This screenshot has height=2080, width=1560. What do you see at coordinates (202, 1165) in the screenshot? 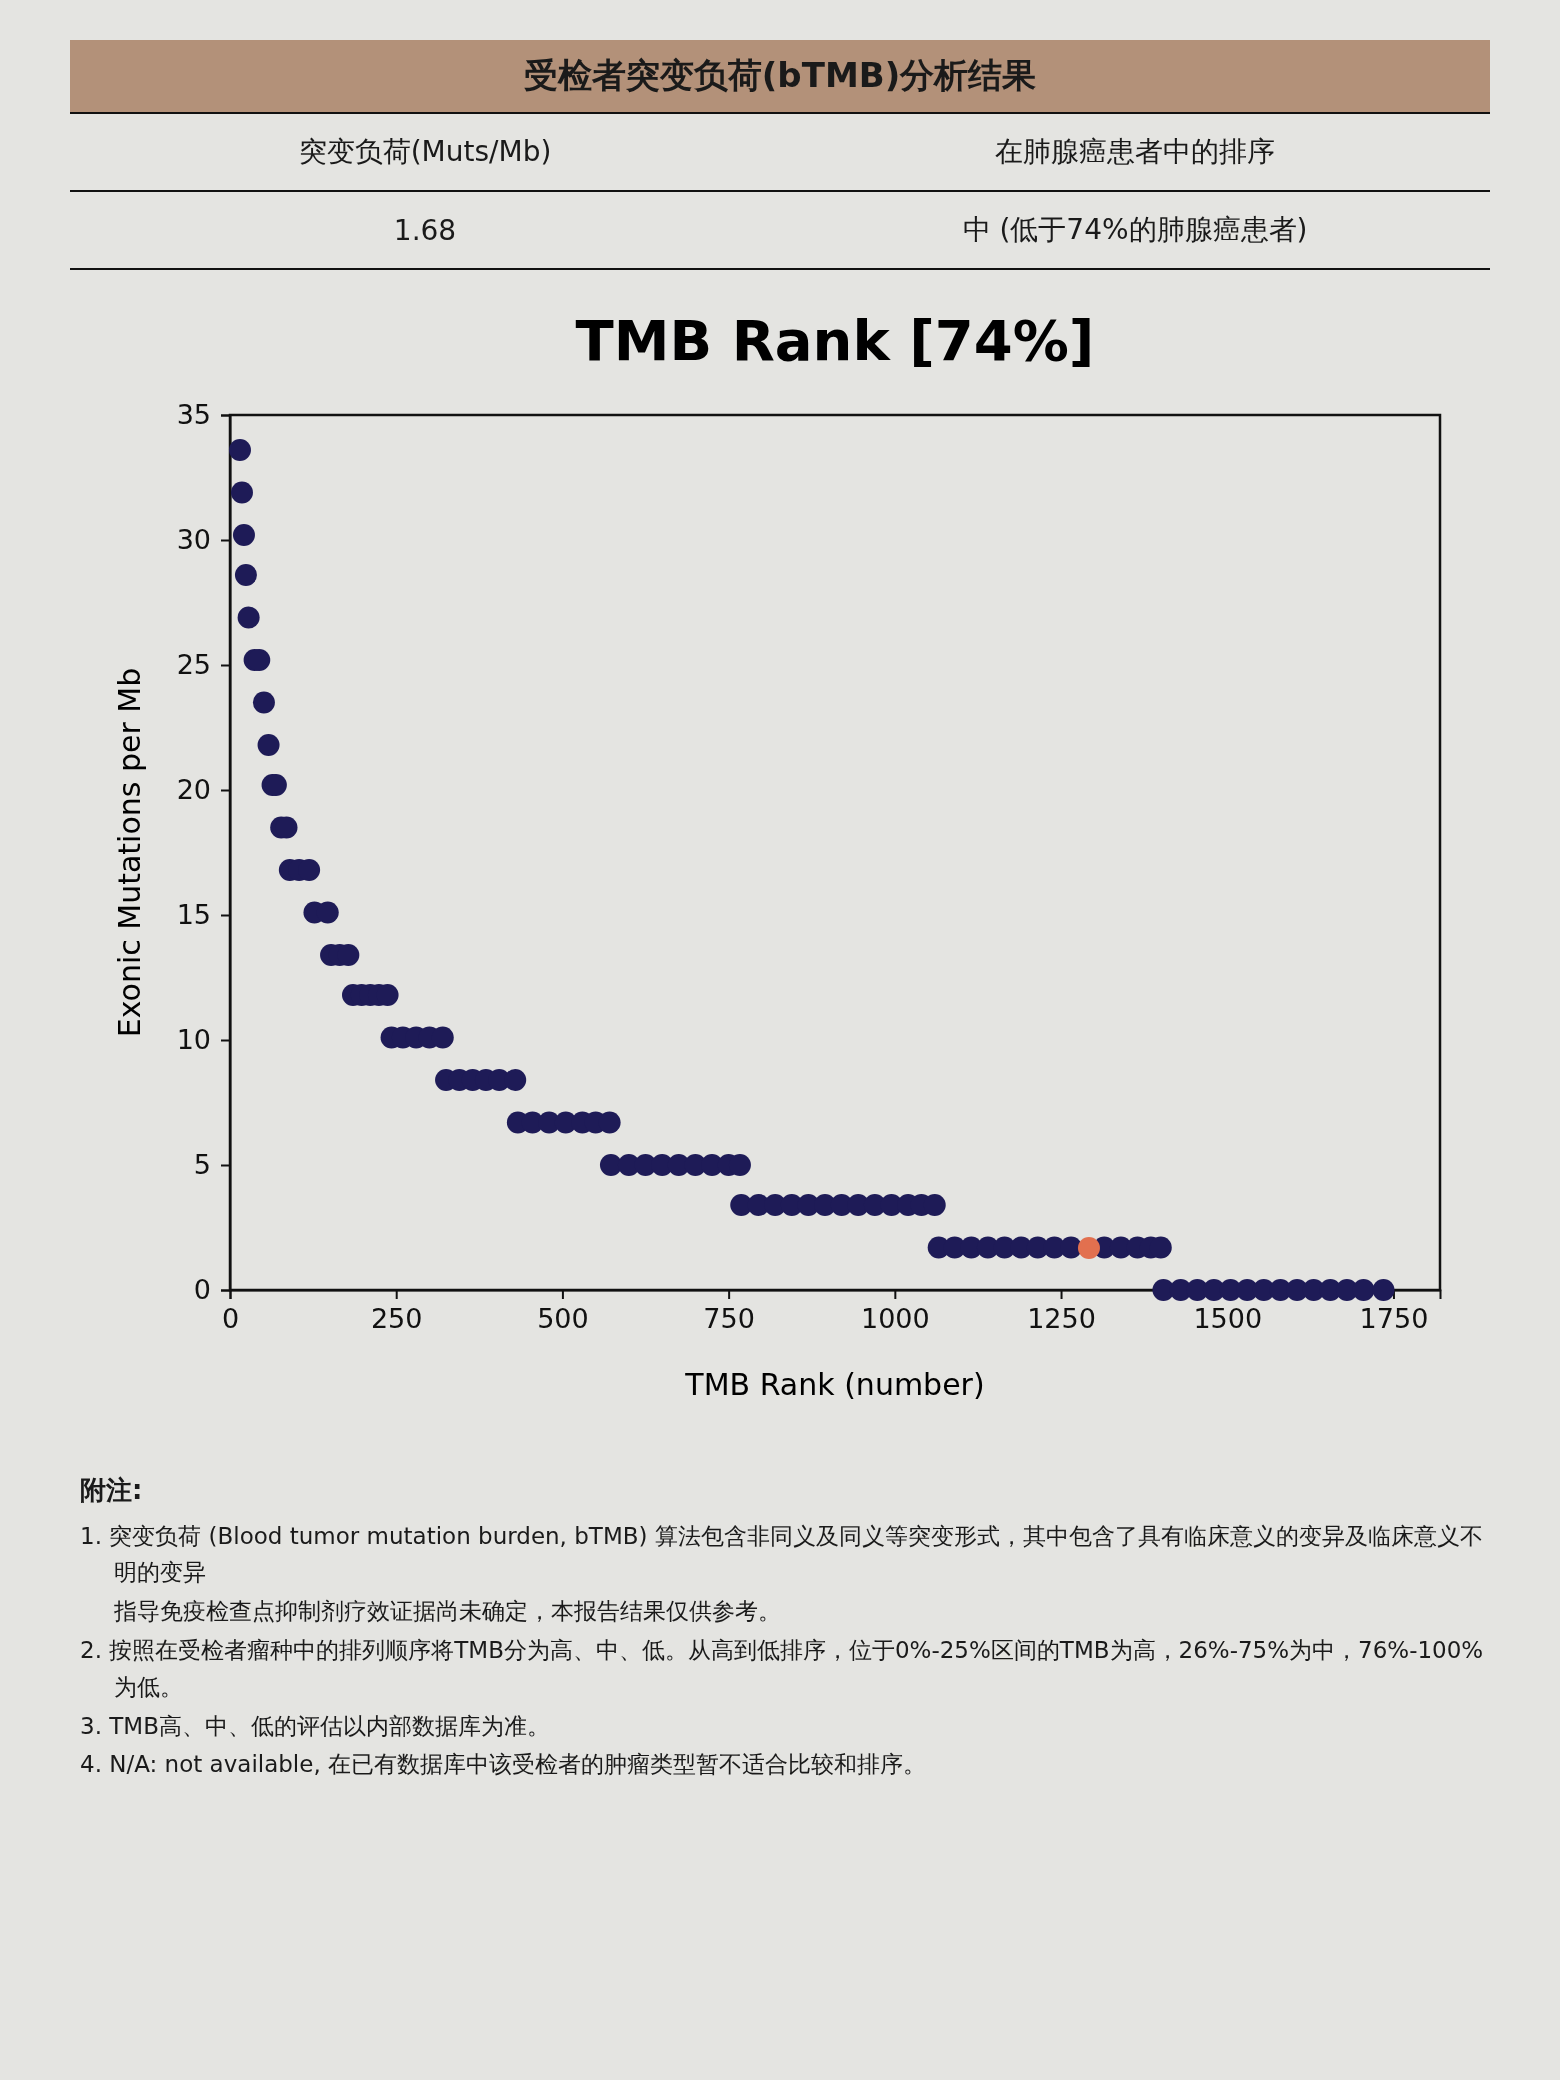
I see `y-tick-label: 5` at bounding box center [202, 1165].